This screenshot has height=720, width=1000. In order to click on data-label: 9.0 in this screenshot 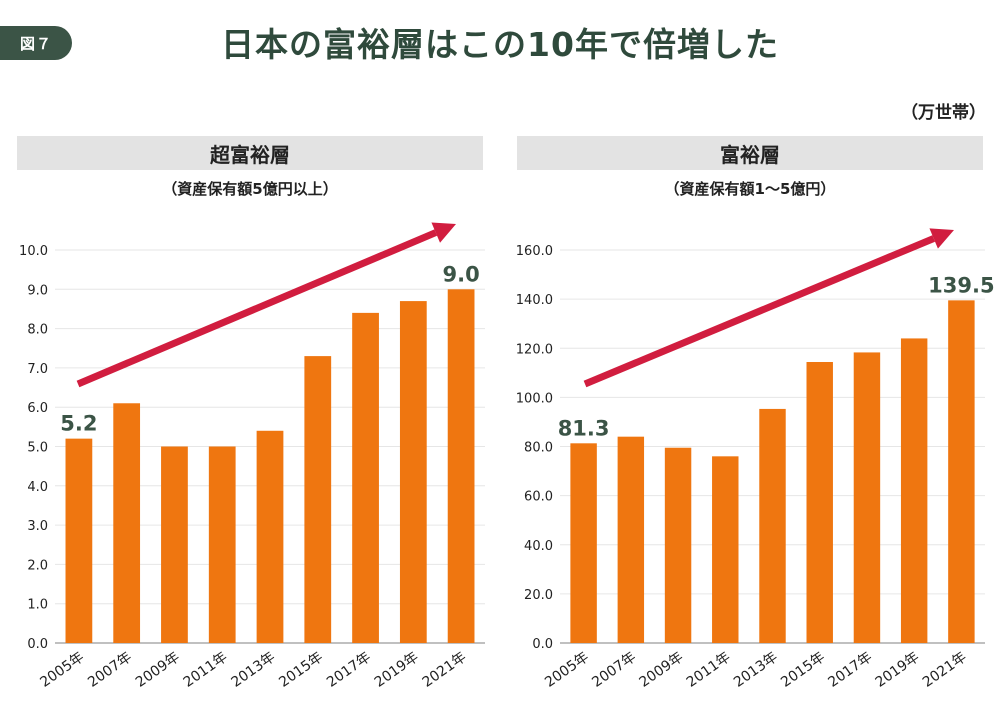, I will do `click(461, 274)`.